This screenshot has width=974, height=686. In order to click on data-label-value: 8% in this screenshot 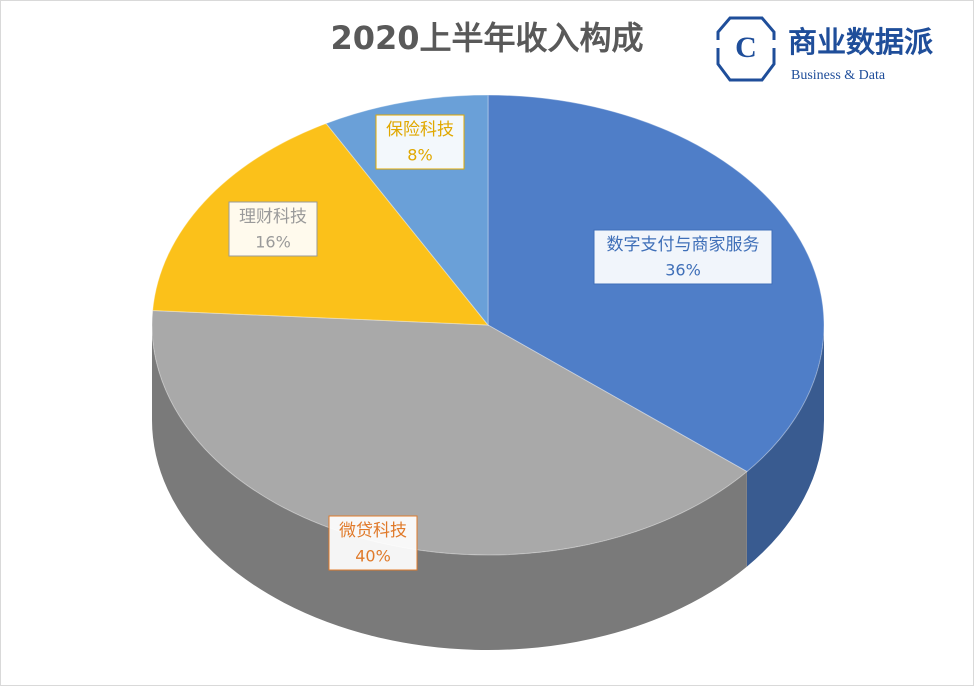, I will do `click(419, 155)`.